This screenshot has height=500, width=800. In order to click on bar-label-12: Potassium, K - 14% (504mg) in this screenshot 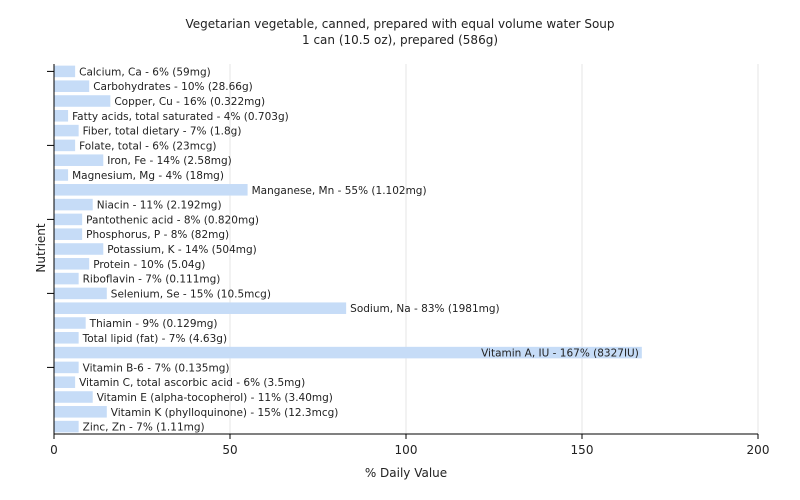, I will do `click(182, 250)`.